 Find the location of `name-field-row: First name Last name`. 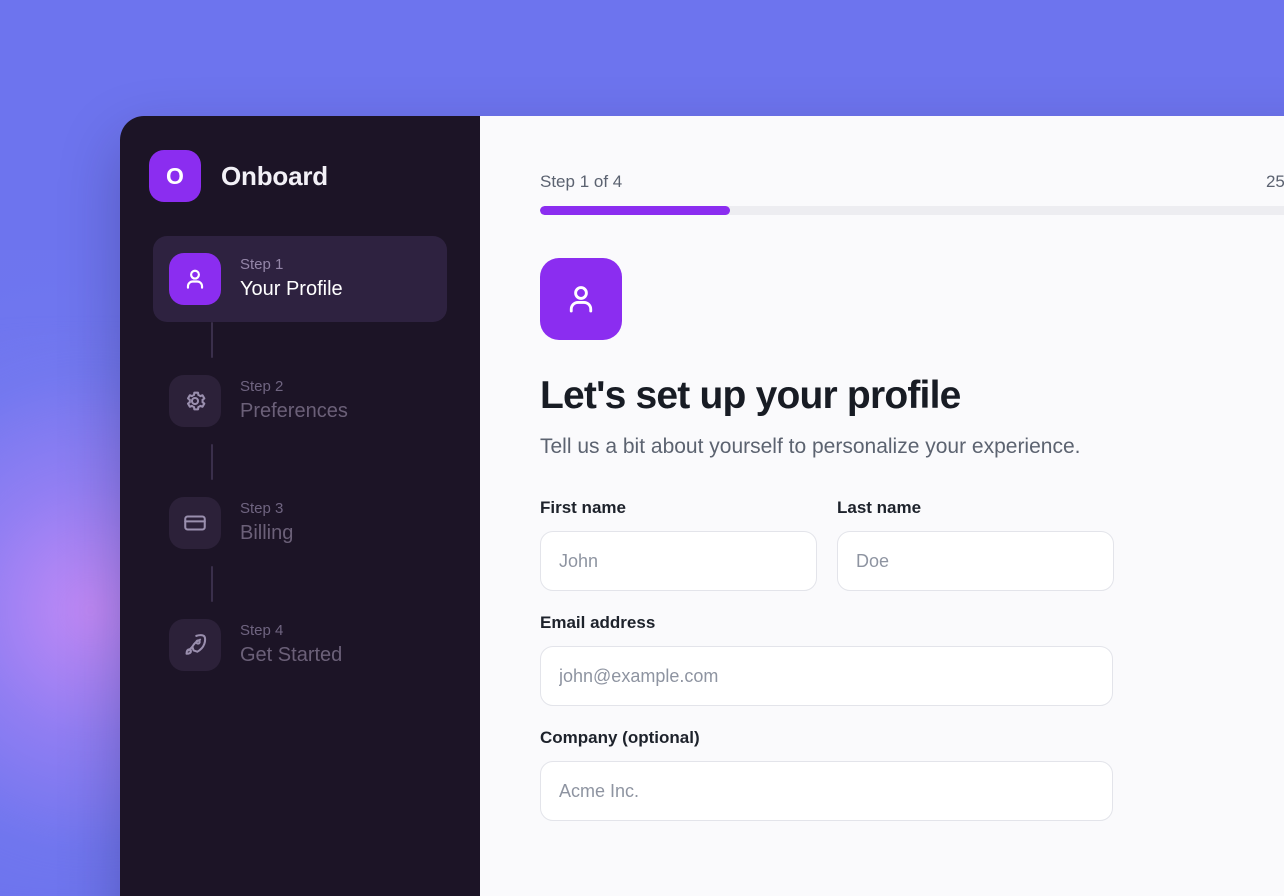

name-field-row: First name Last name is located at coordinates (912, 555).